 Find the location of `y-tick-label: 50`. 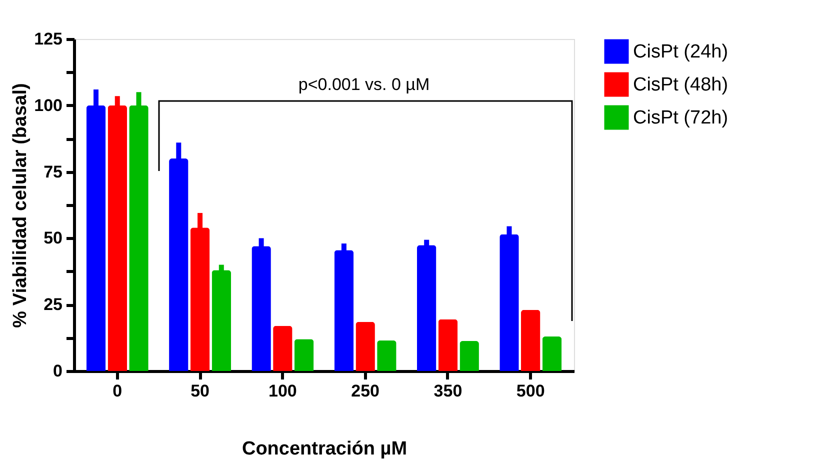

y-tick-label: 50 is located at coordinates (53, 238).